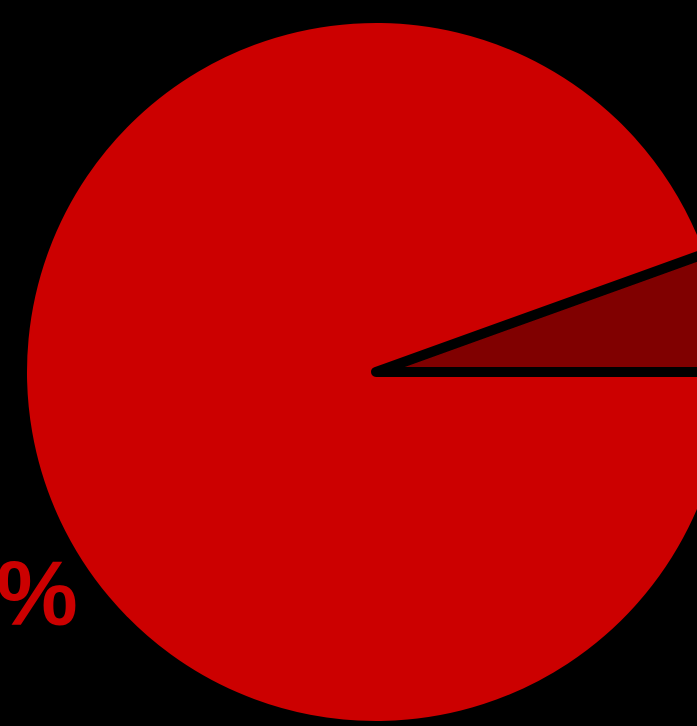  I want to click on percent-label: %, so click(39, 594).